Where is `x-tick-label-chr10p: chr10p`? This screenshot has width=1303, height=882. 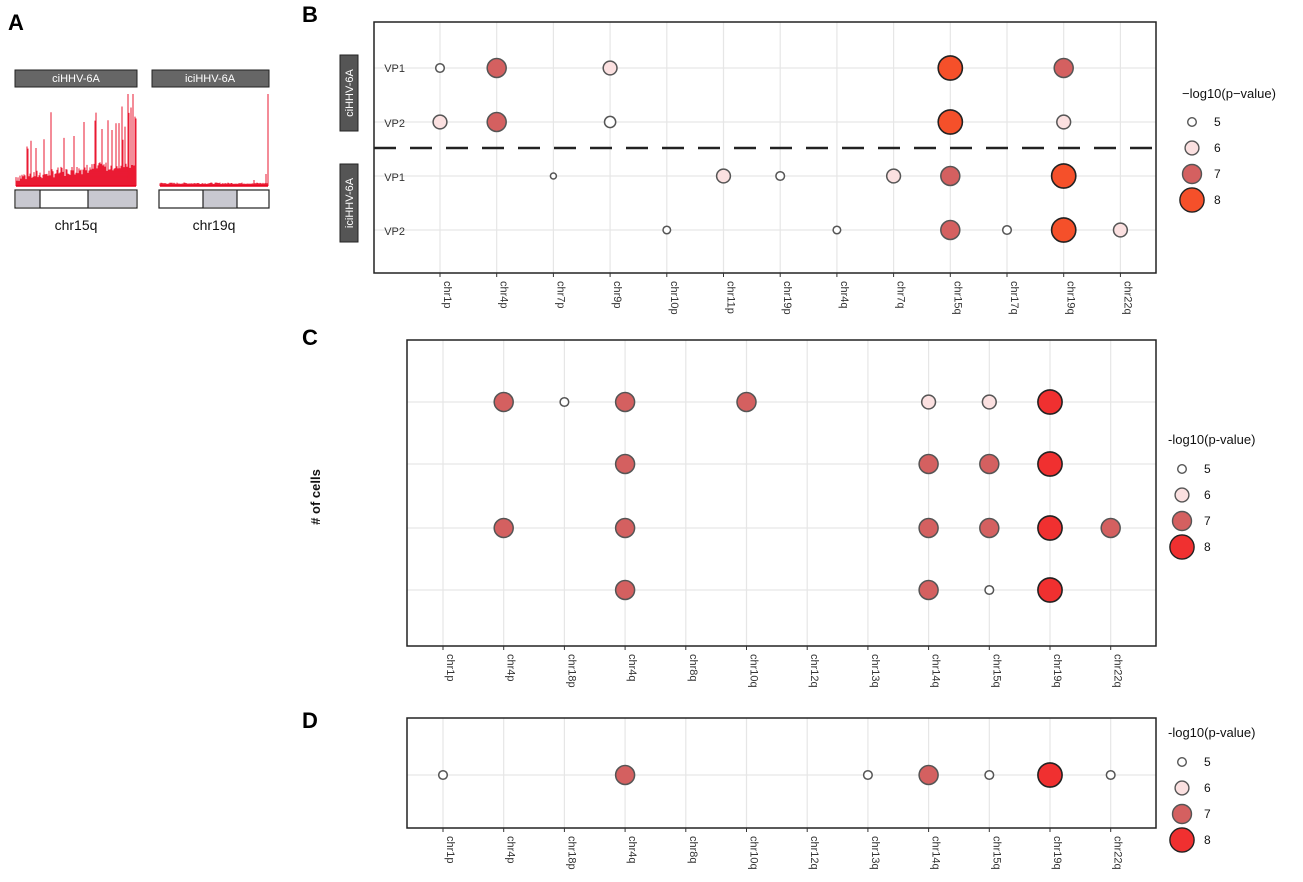 x-tick-label-chr10p: chr10p is located at coordinates (674, 298).